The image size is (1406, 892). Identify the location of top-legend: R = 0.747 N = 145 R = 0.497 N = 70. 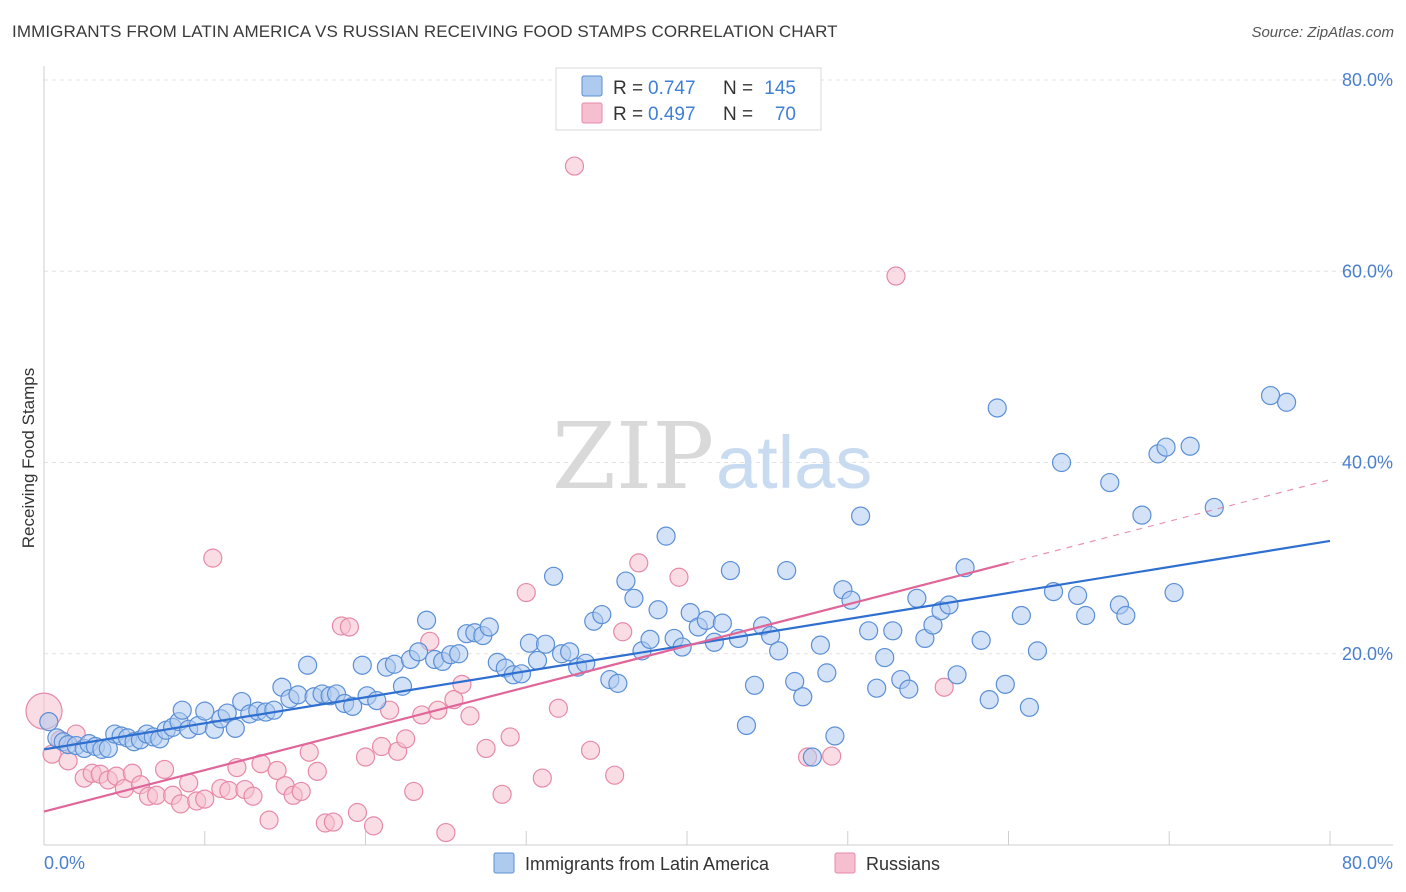
(688, 99).